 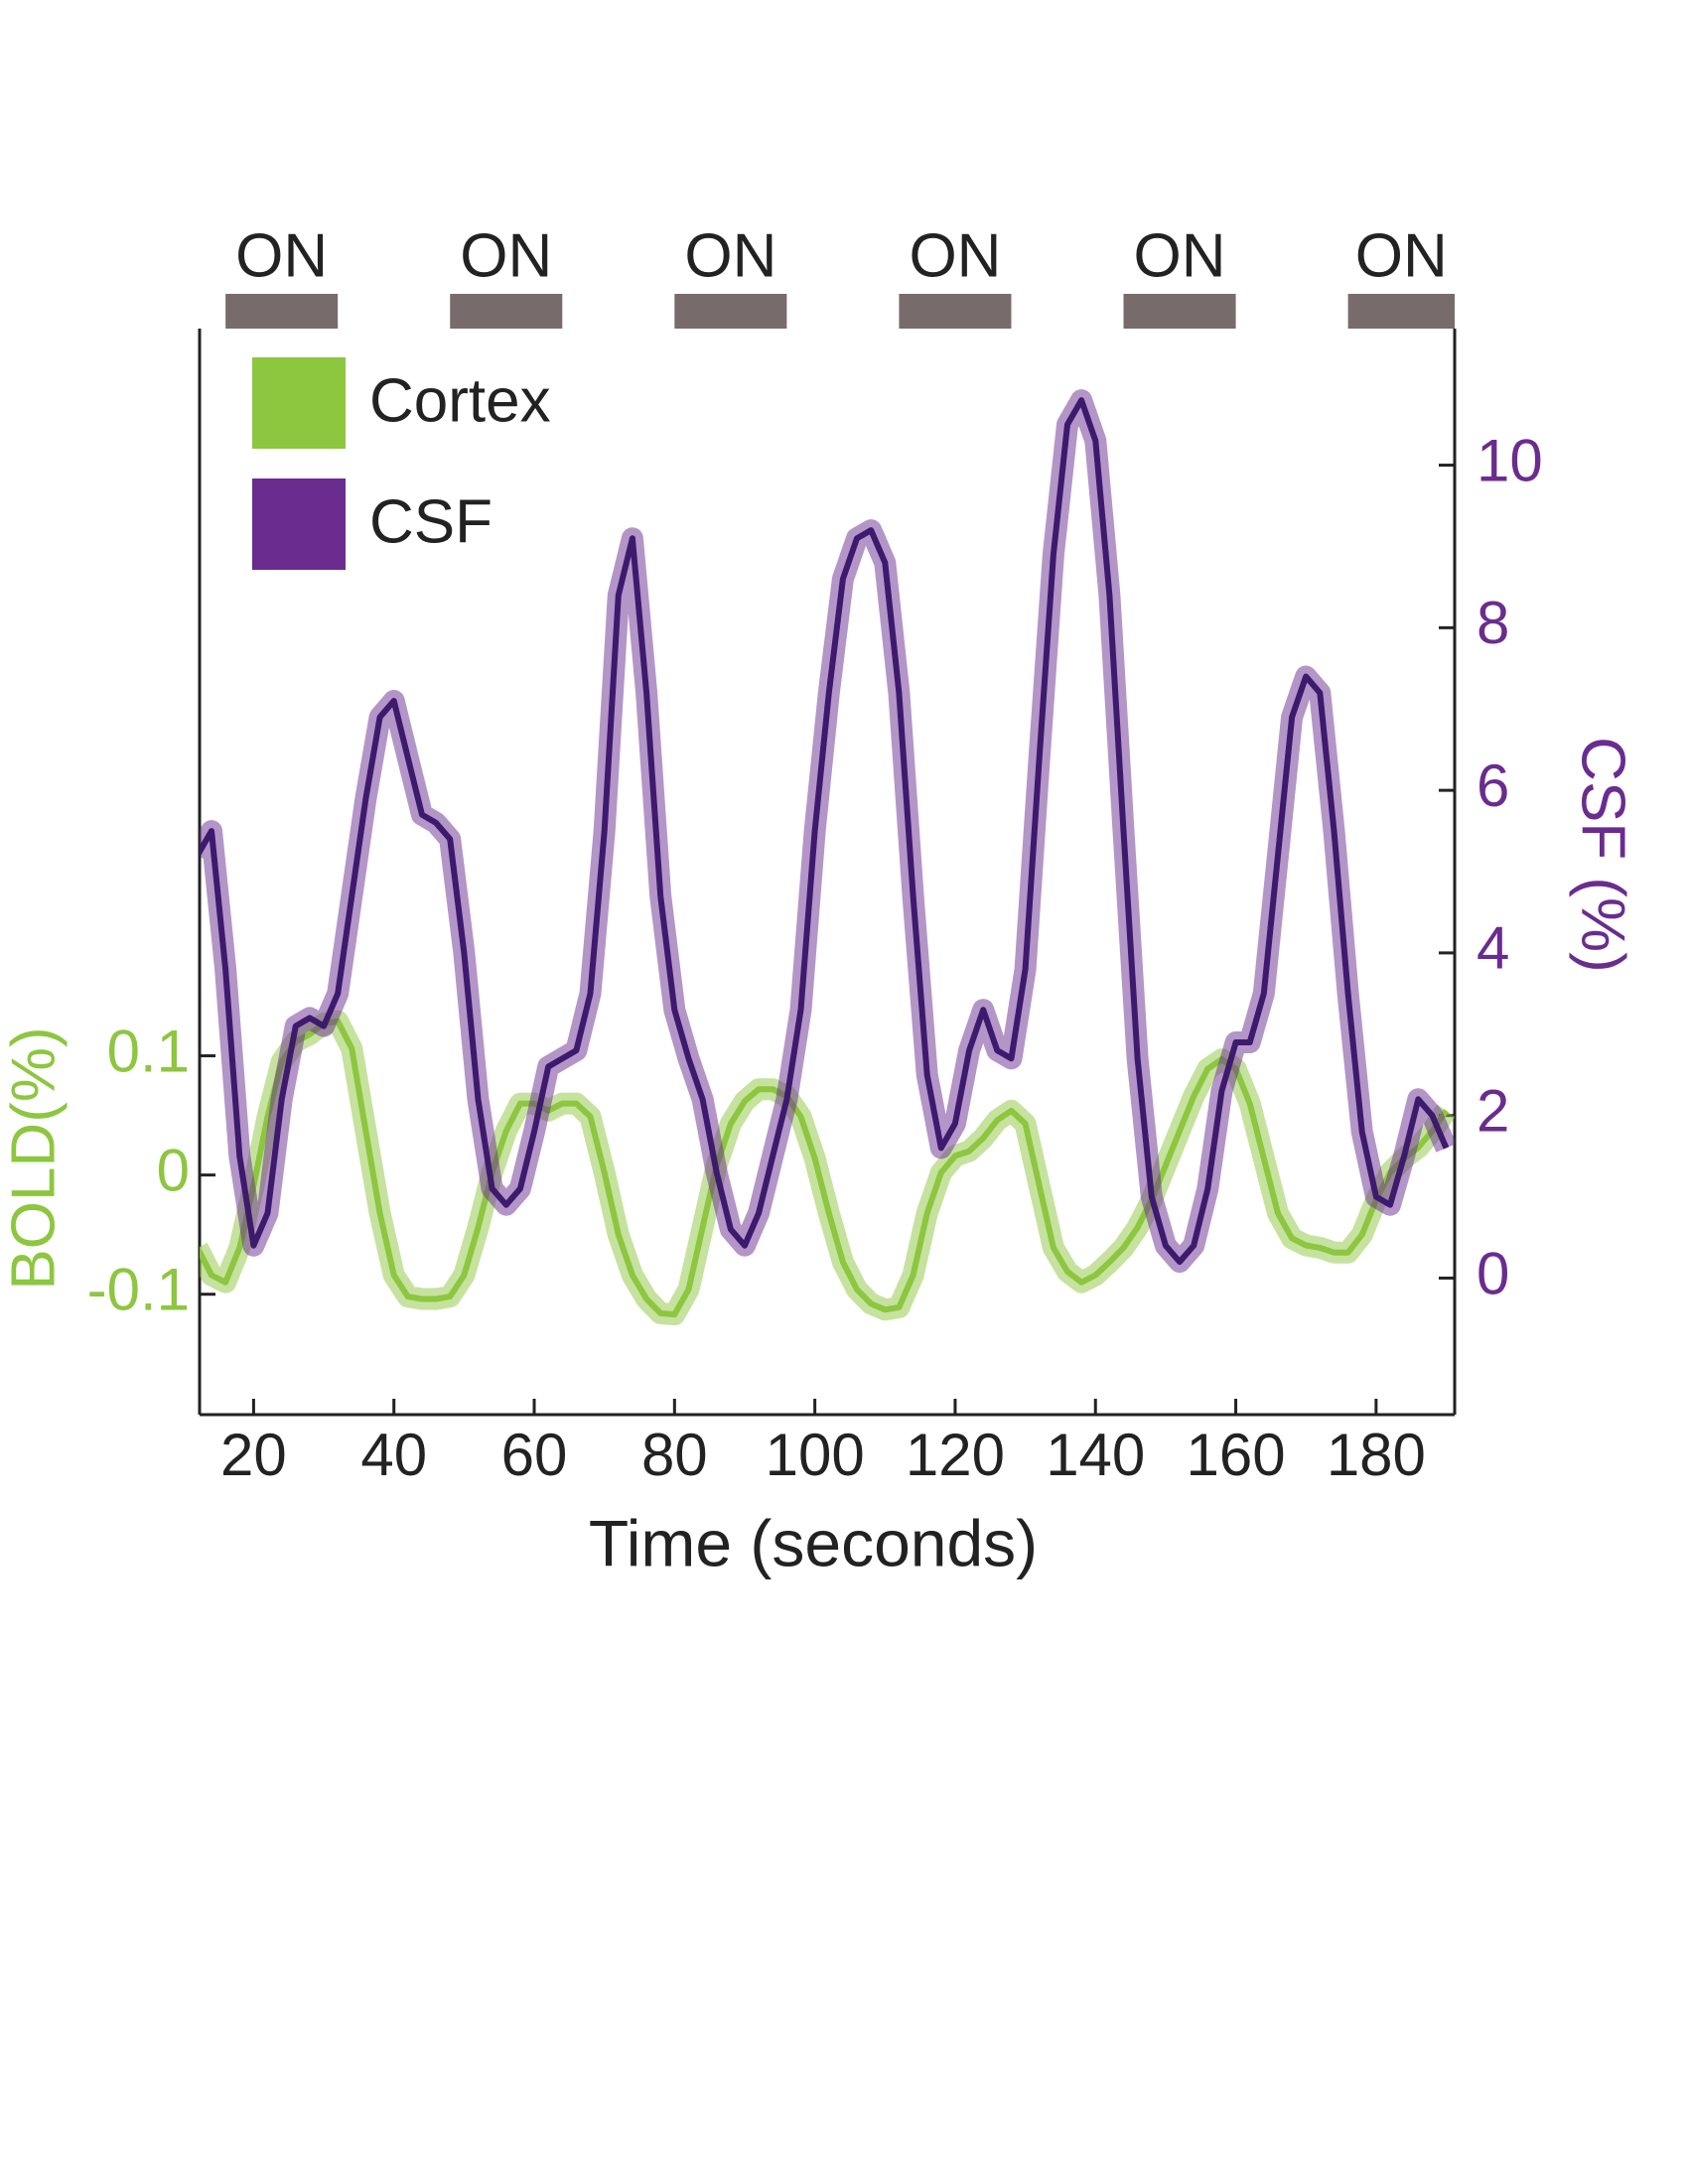 What do you see at coordinates (1493, 1111) in the screenshot?
I see `y2-tick-label: 2` at bounding box center [1493, 1111].